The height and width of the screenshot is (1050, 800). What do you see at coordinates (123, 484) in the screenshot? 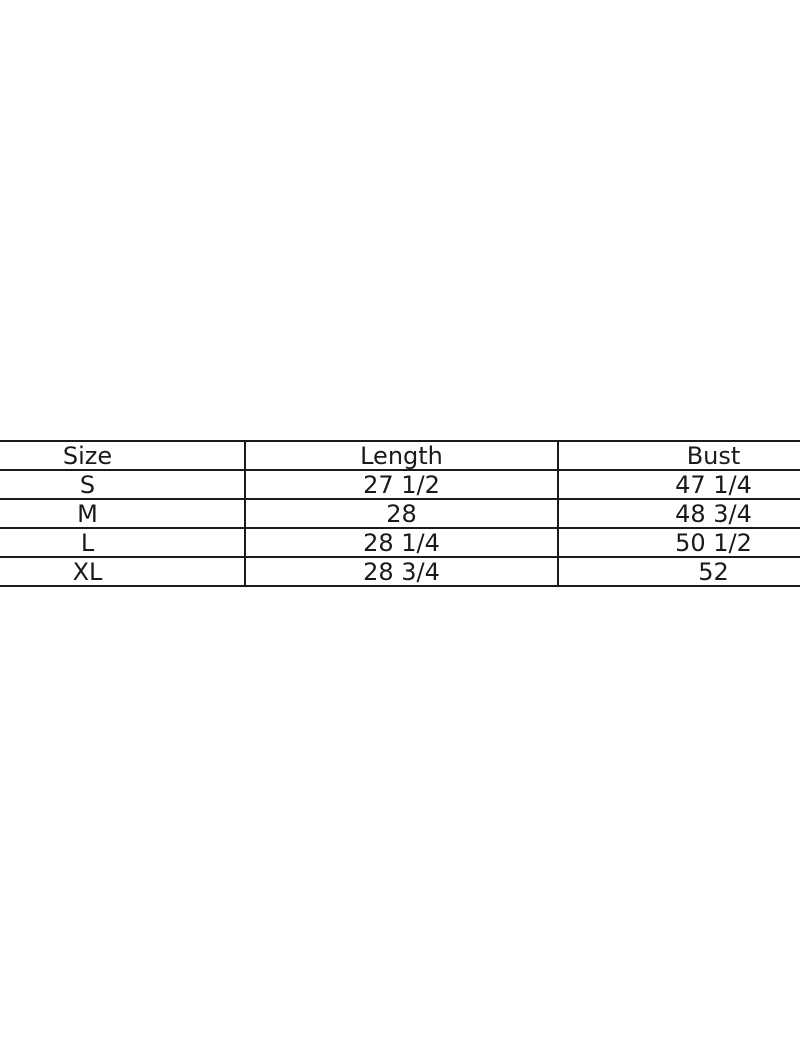
I see `table-cell: S` at bounding box center [123, 484].